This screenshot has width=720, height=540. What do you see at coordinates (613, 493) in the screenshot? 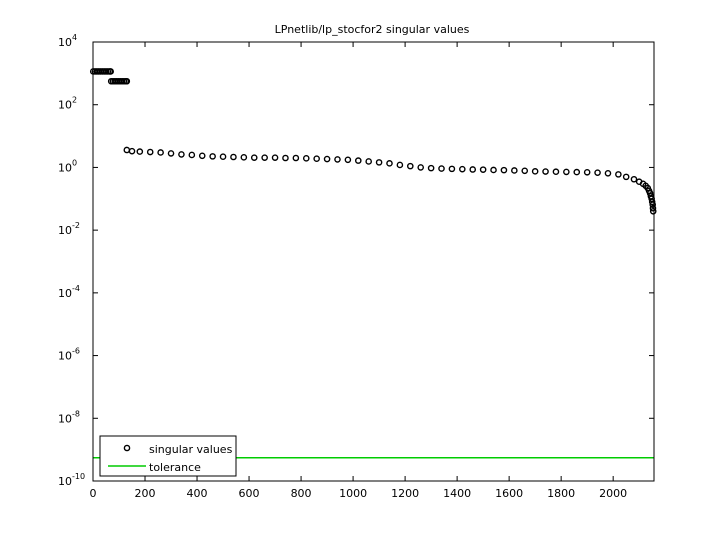
I see `x-tick-label: 2000` at bounding box center [613, 493].